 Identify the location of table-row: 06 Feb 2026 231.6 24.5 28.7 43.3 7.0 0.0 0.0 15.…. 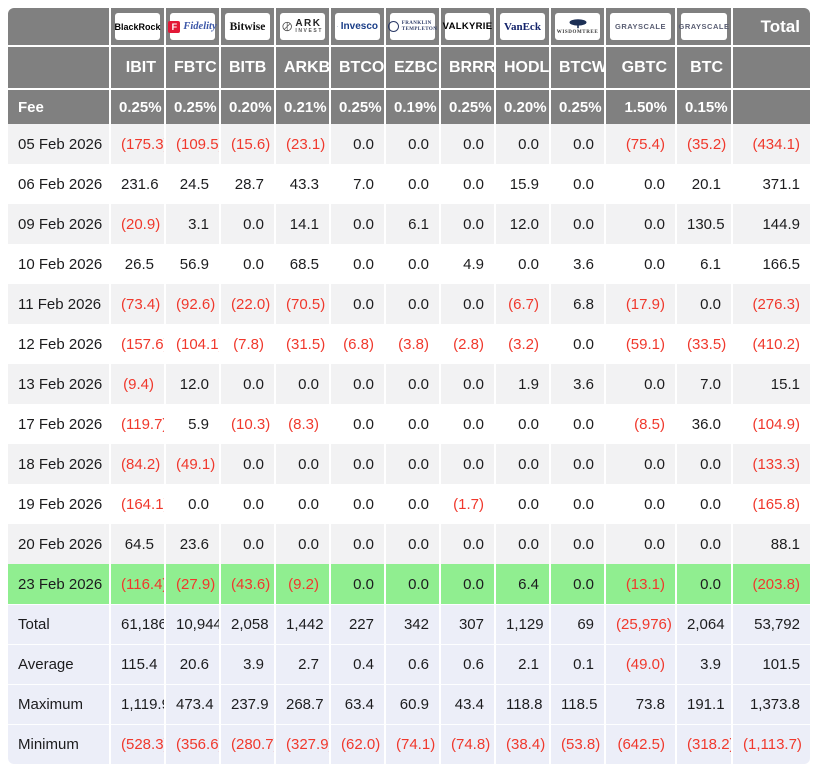
(409, 184).